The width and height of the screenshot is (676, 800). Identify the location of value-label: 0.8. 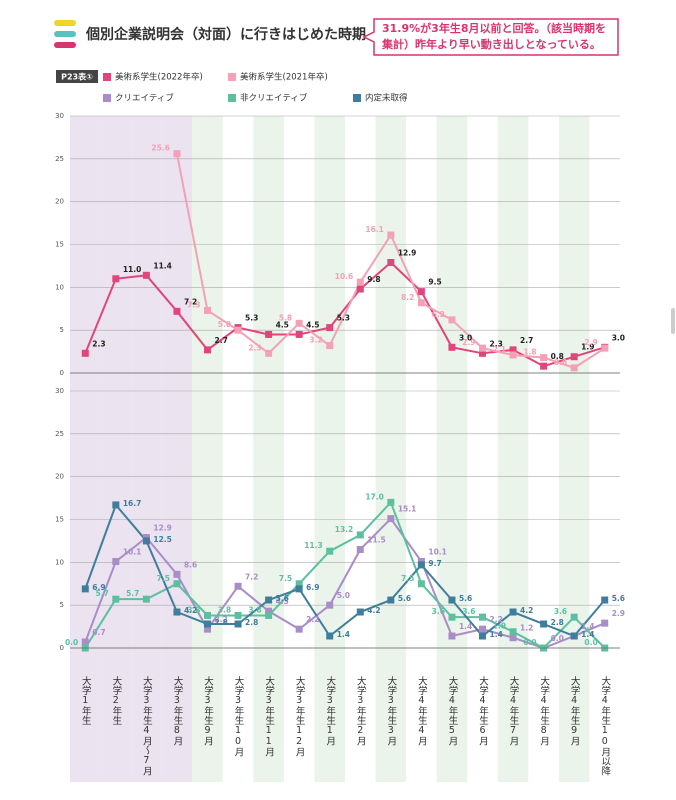
(557, 356).